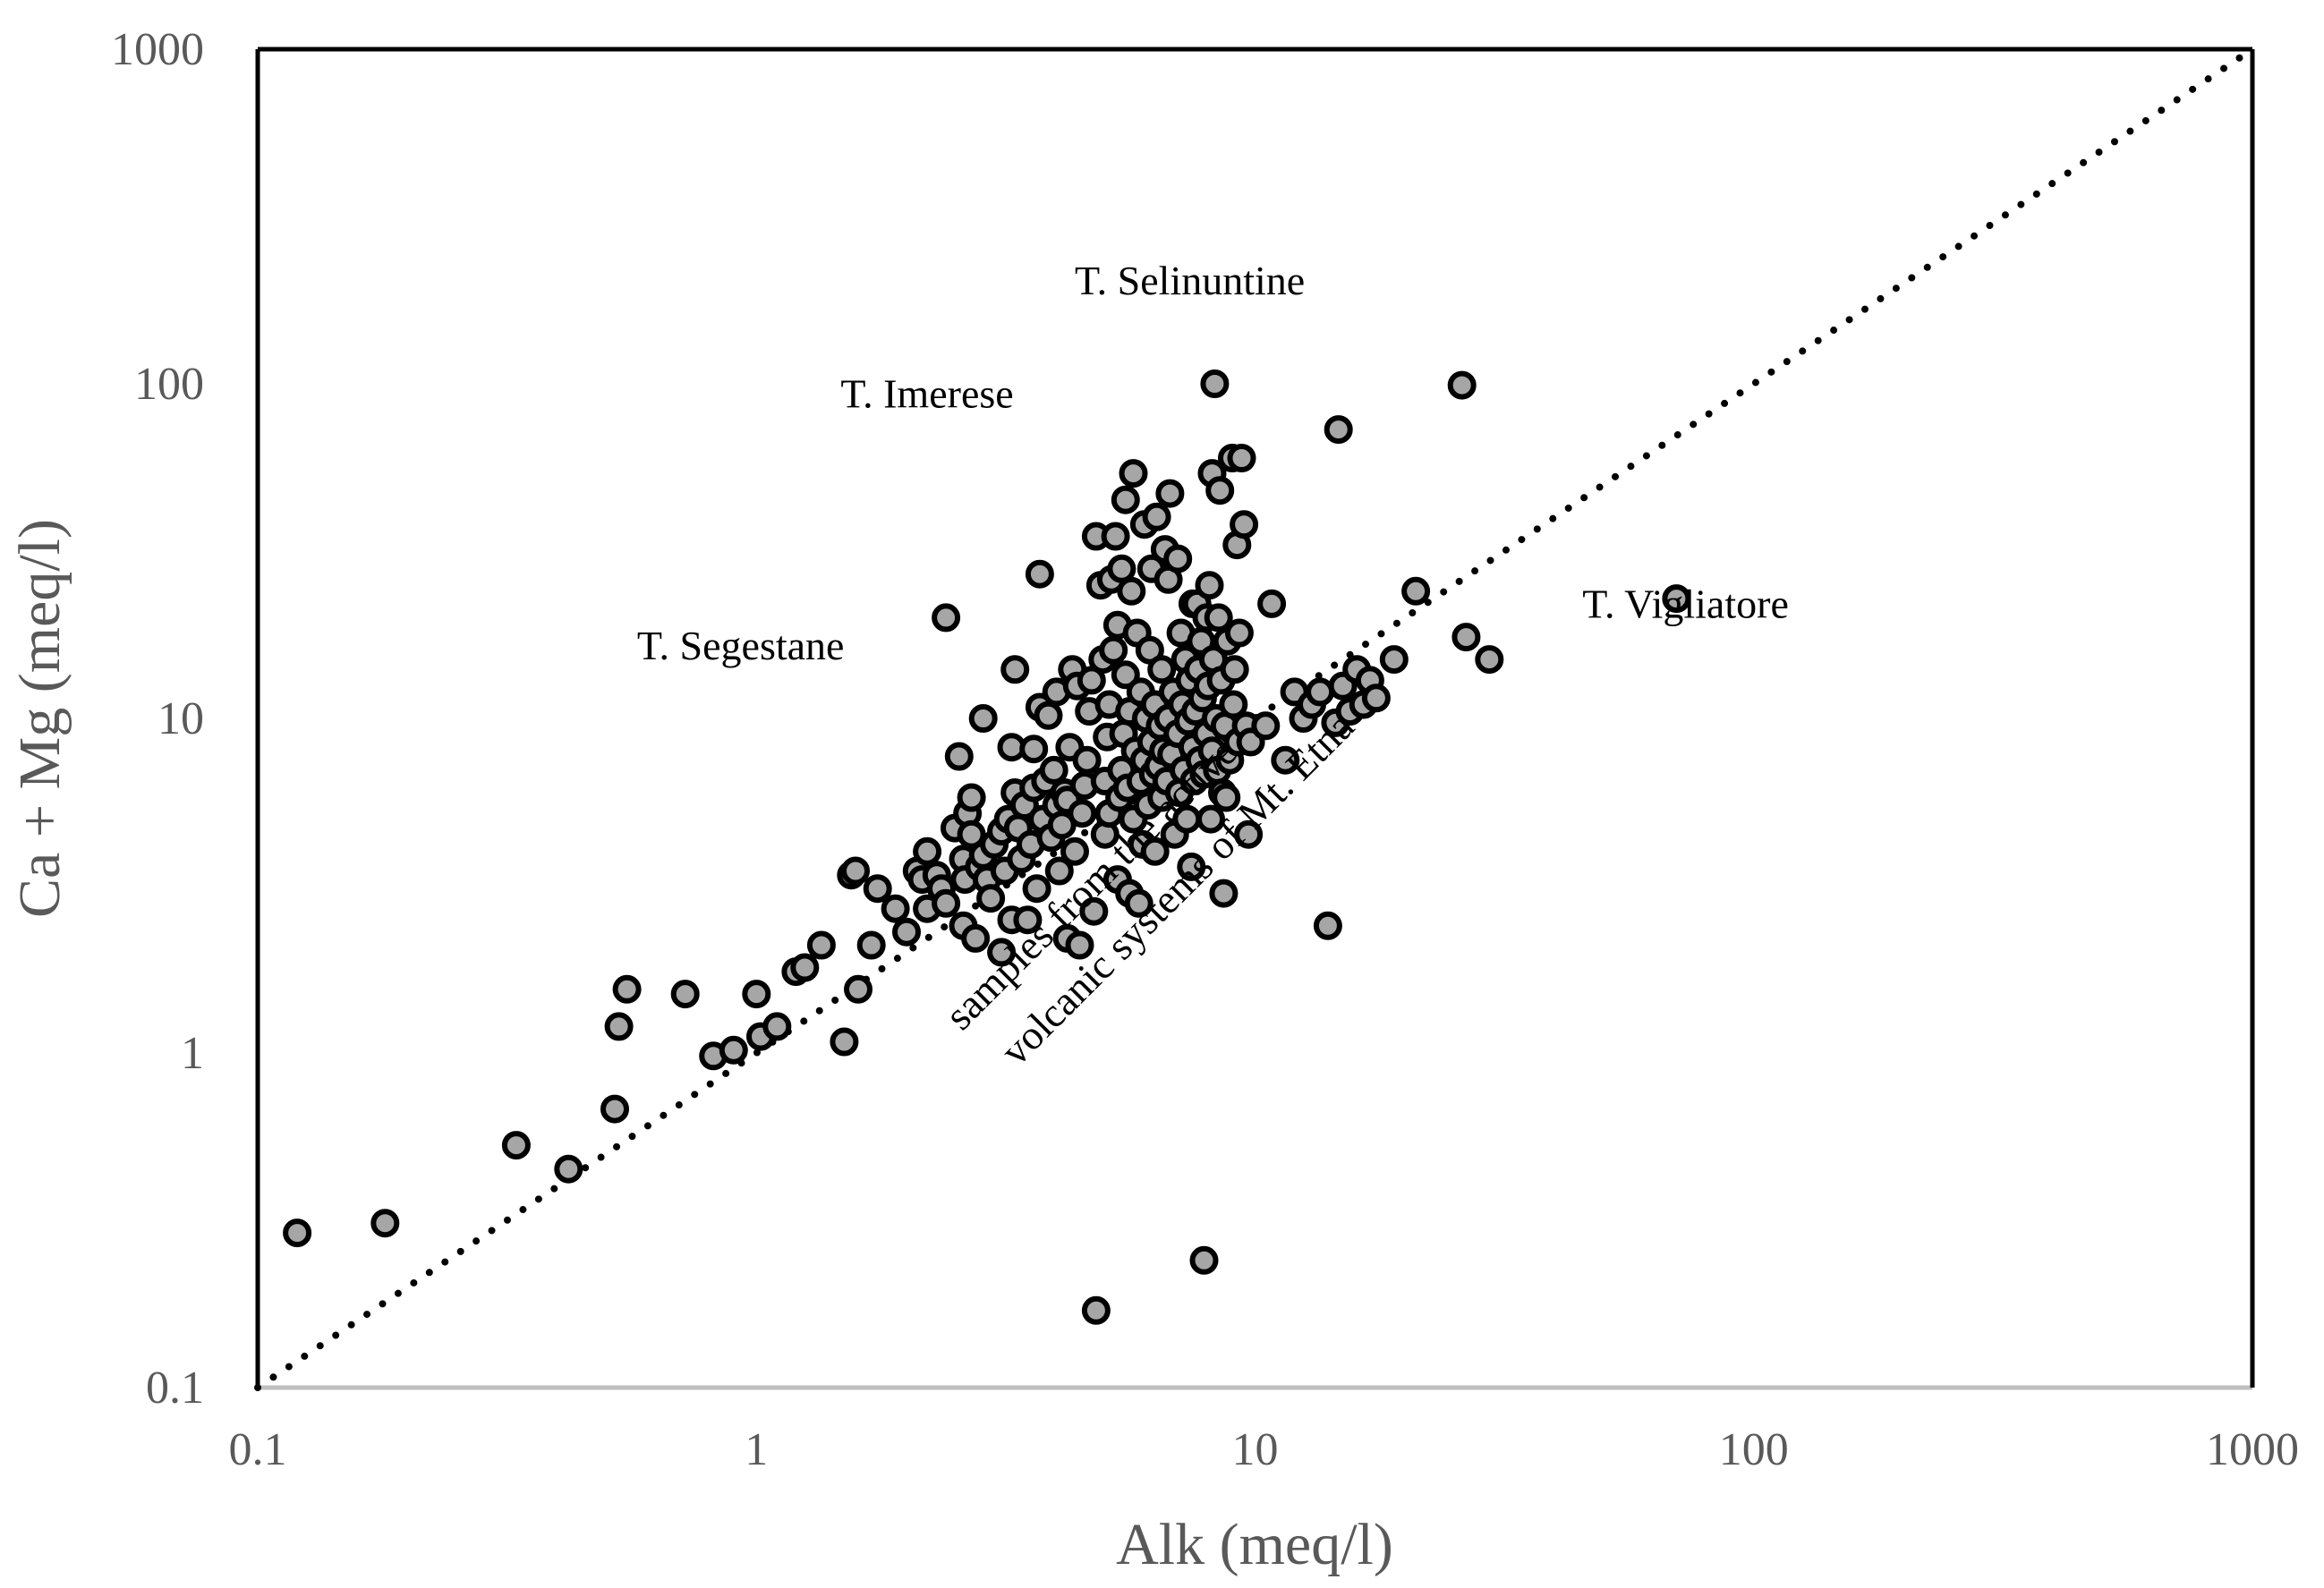 The image size is (2324, 1588). I want to click on y-tick-label: 0.1, so click(175, 1388).